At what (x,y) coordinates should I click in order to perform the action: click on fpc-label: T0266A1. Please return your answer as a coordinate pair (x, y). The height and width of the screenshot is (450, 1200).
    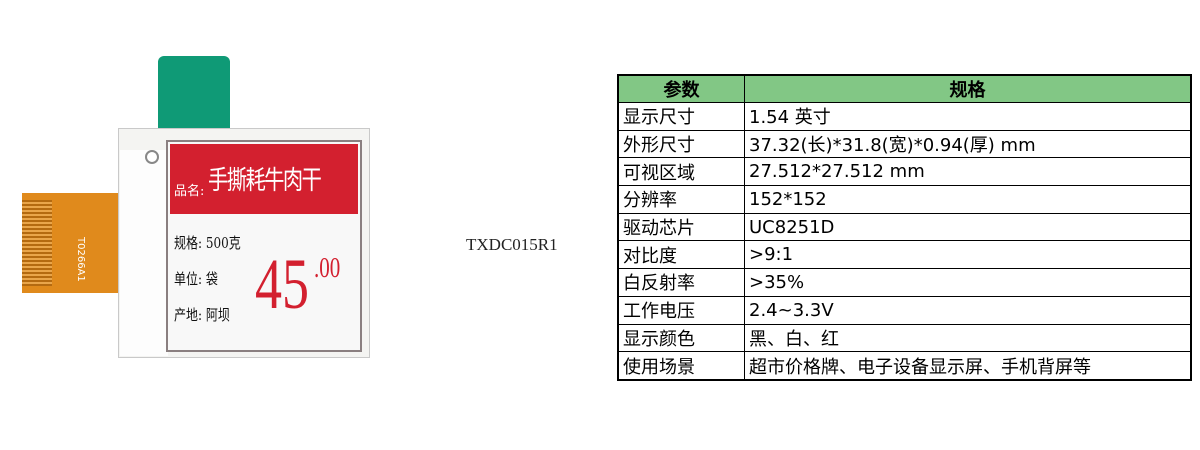
    Looking at the image, I should click on (80, 259).